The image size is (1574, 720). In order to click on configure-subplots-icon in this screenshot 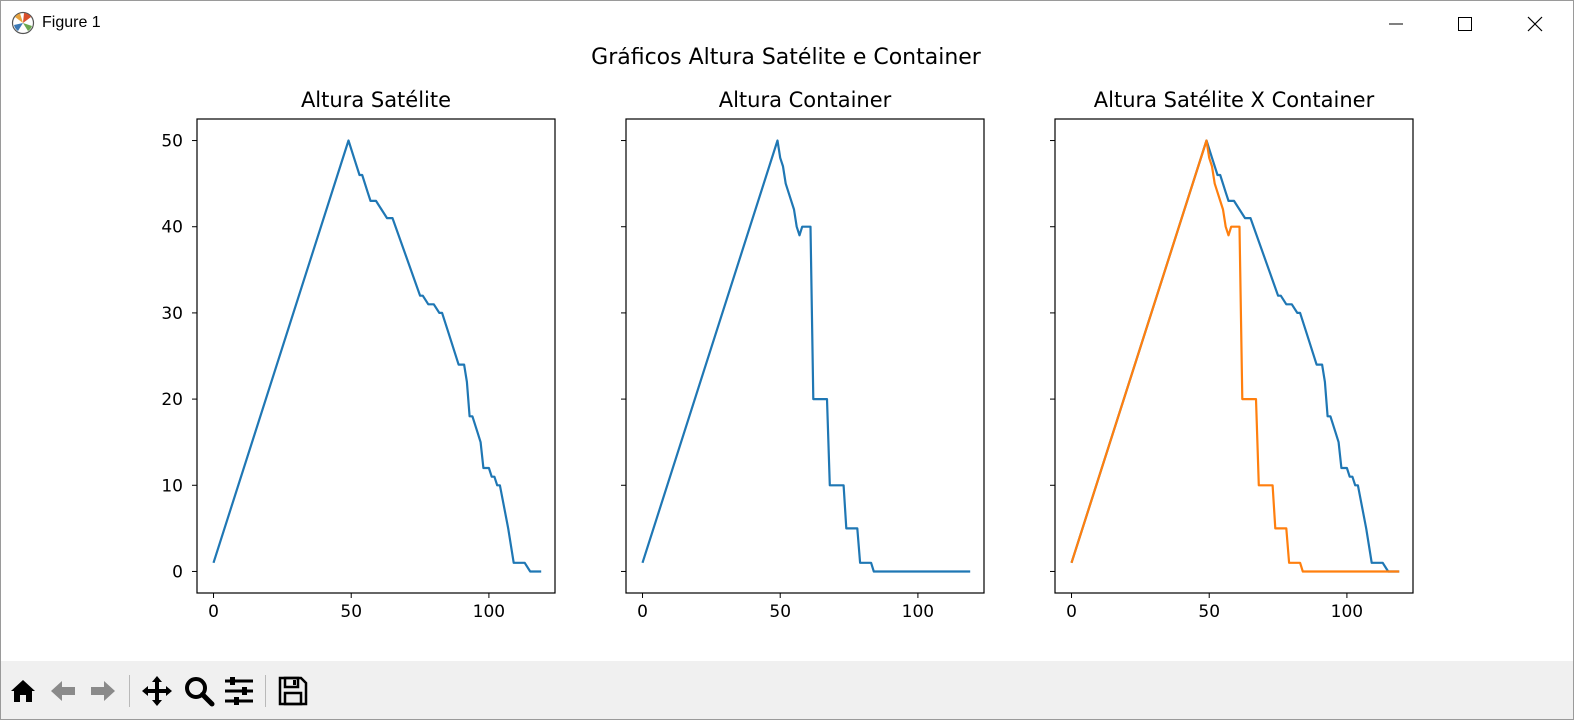, I will do `click(239, 691)`.